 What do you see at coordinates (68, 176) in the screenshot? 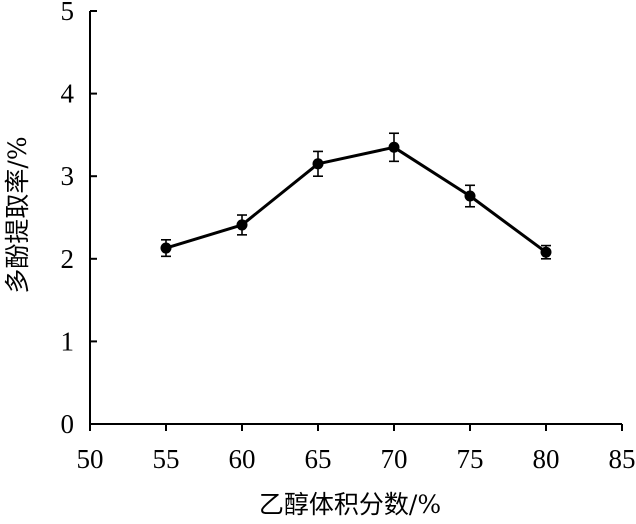
I see `y-tick-label: 3` at bounding box center [68, 176].